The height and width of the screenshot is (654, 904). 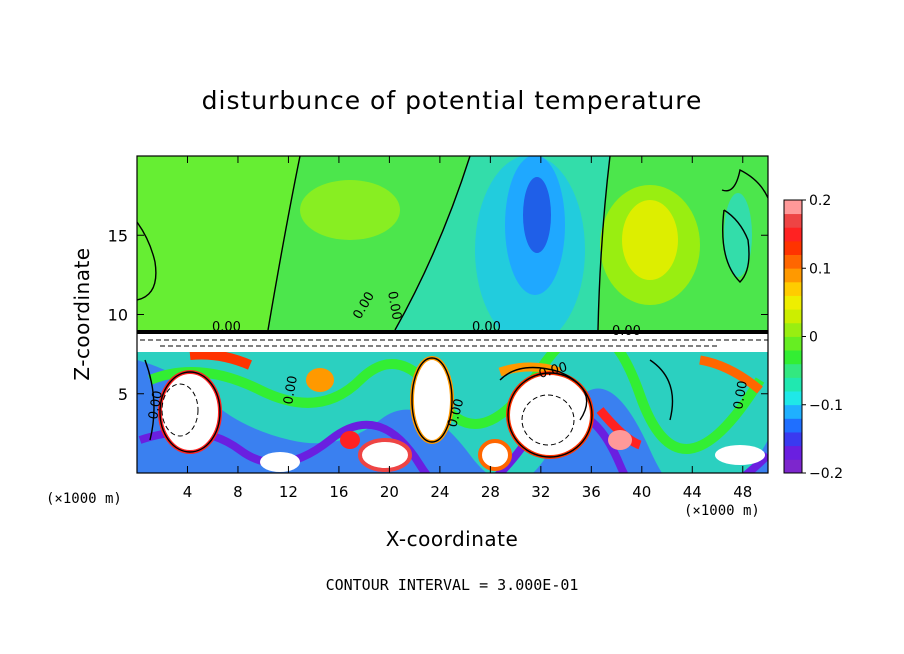 I want to click on x-tick-label: 20, so click(x=389, y=492).